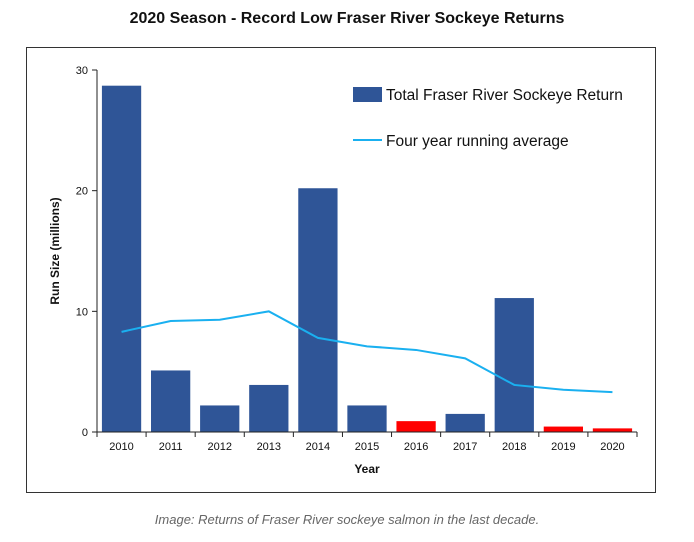 The image size is (694, 542). I want to click on x-tick-label: 2010, so click(121, 447).